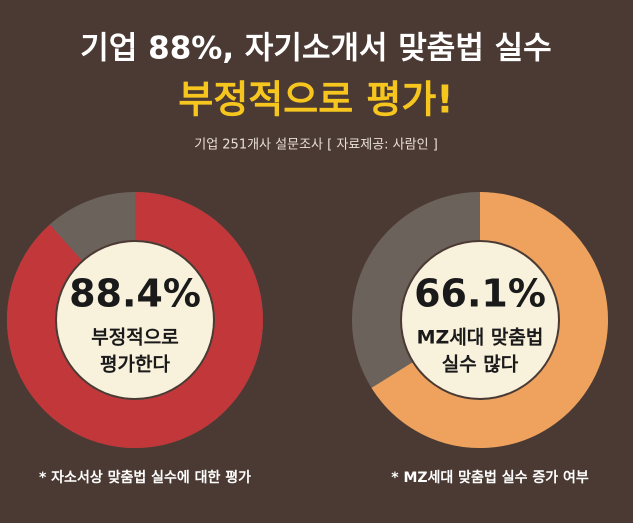 The image size is (633, 523). Describe the element at coordinates (134, 338) in the screenshot. I see `center-label: 부정적으로` at that location.